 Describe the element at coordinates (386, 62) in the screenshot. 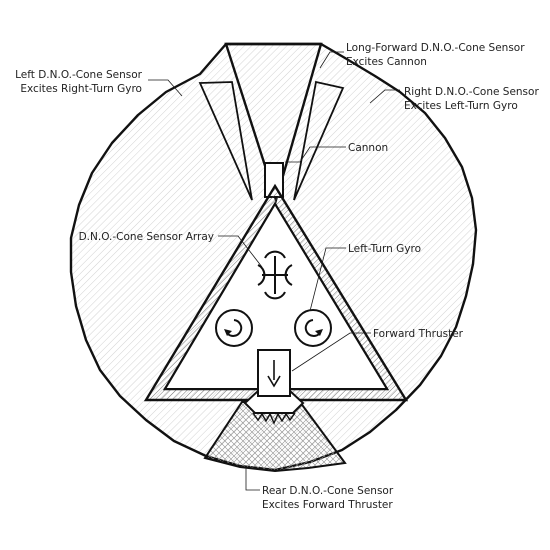

I see `long-forward-sensor-effect: Excites Cannon` at that location.